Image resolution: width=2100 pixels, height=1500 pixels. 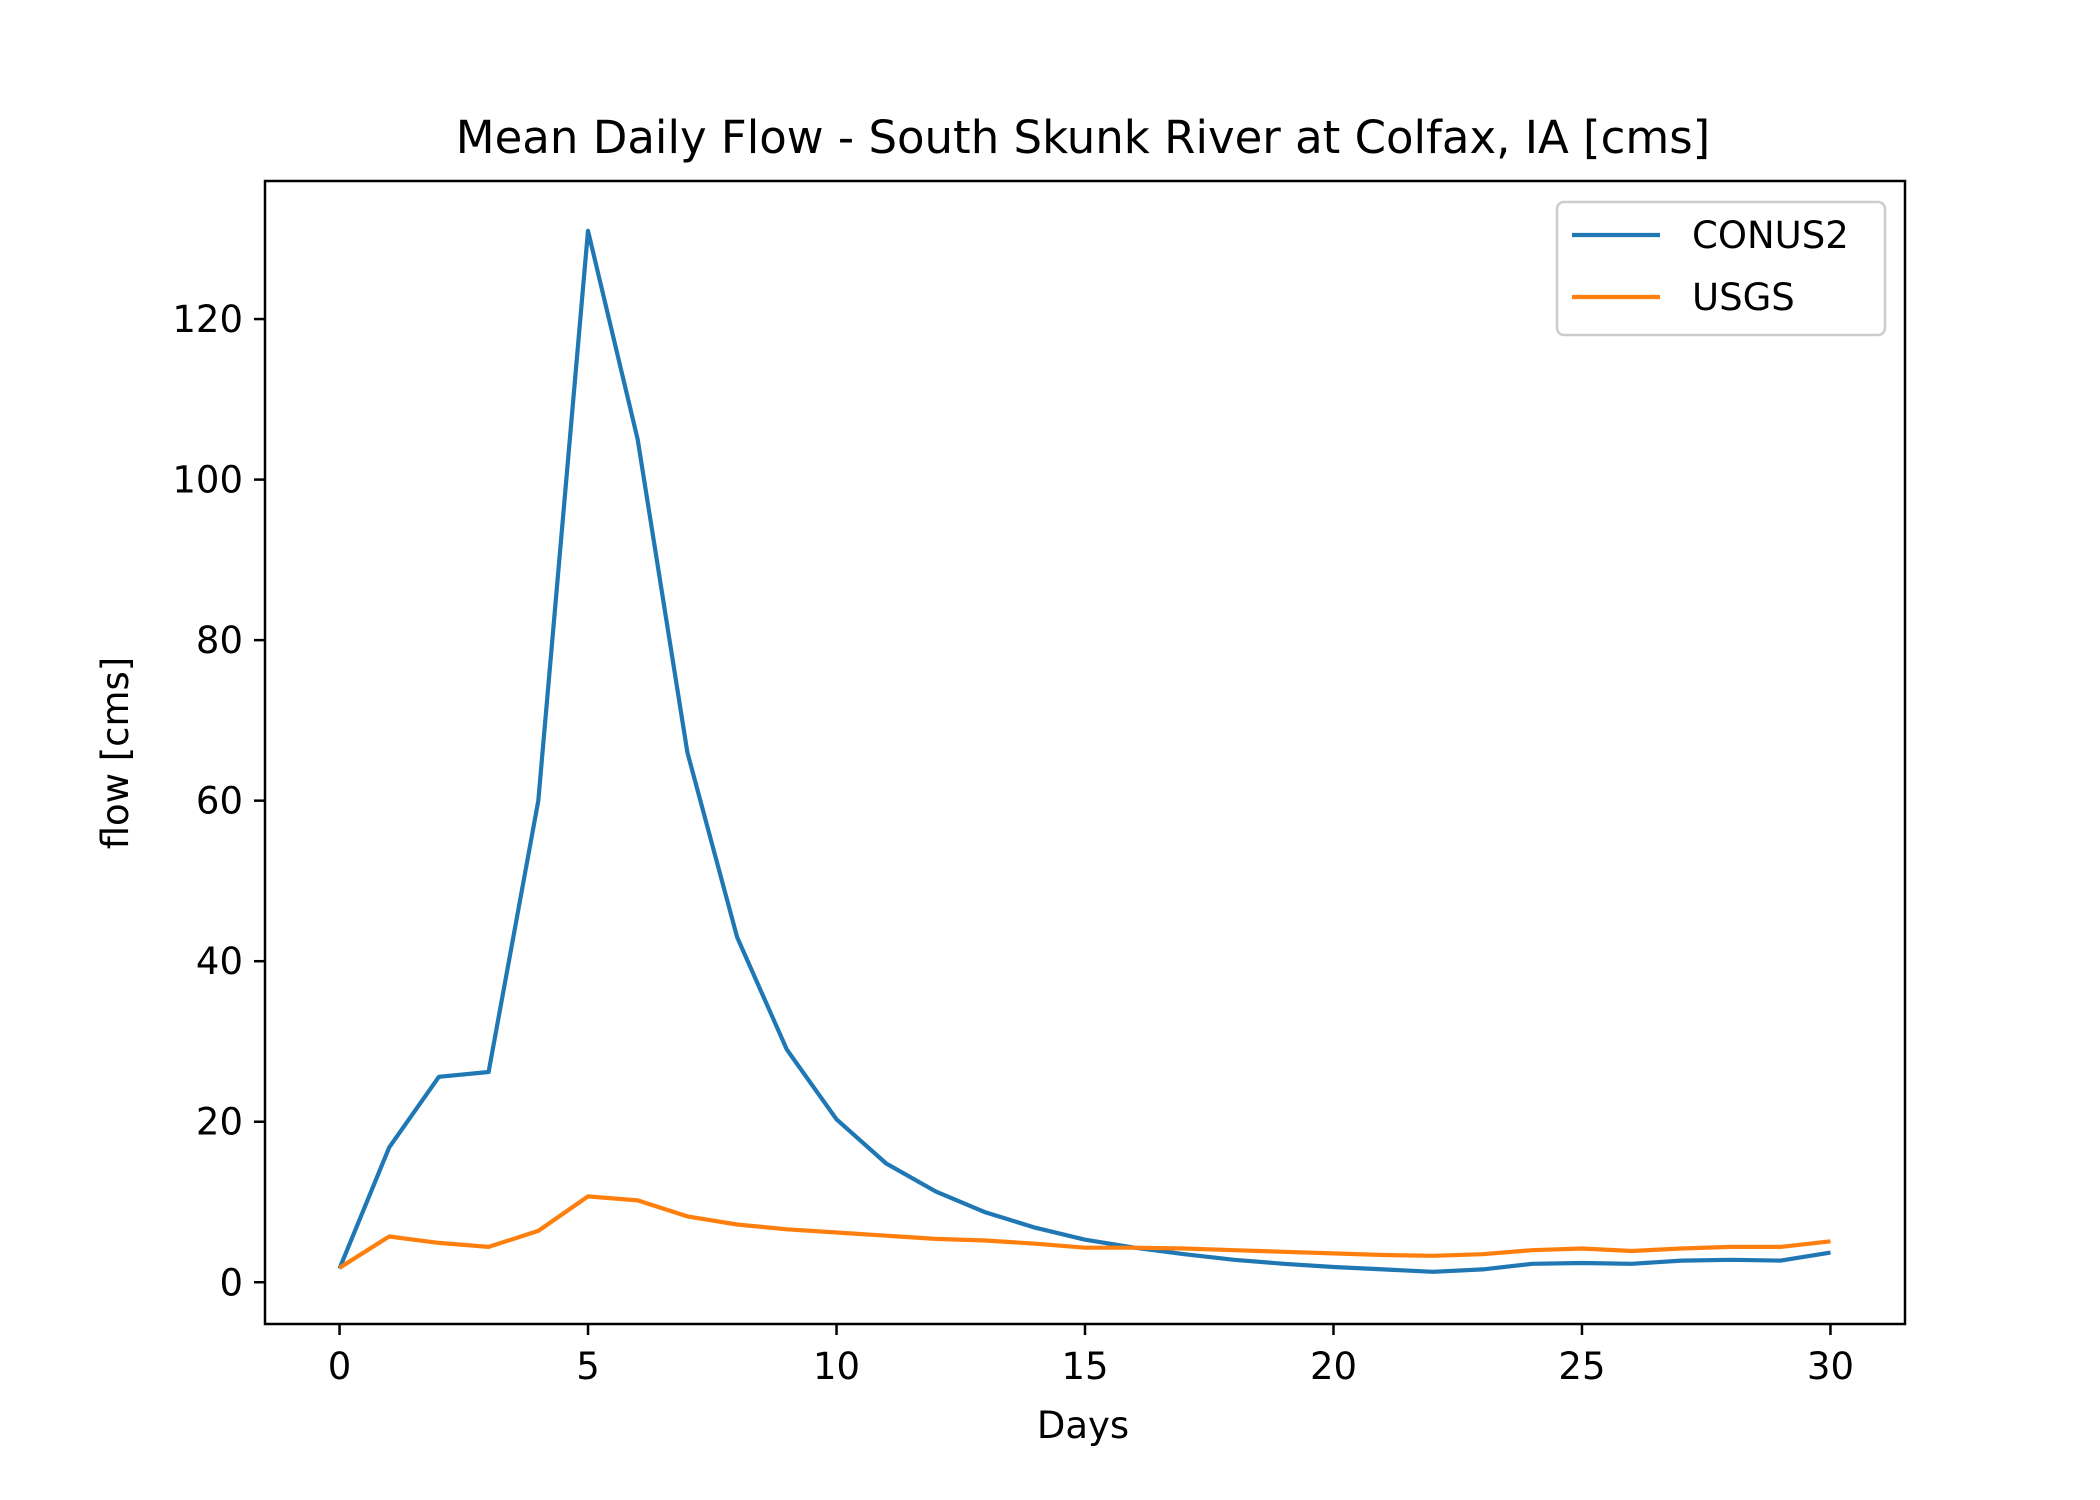 I want to click on legend-label-usgs: USGS, so click(x=1743, y=297).